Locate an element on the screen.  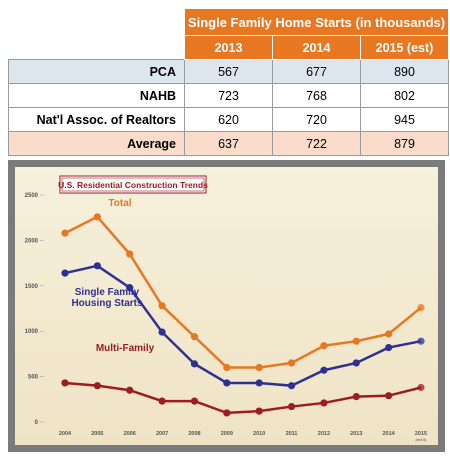
table-row: PCA 567 677 890 is located at coordinates (228, 71).